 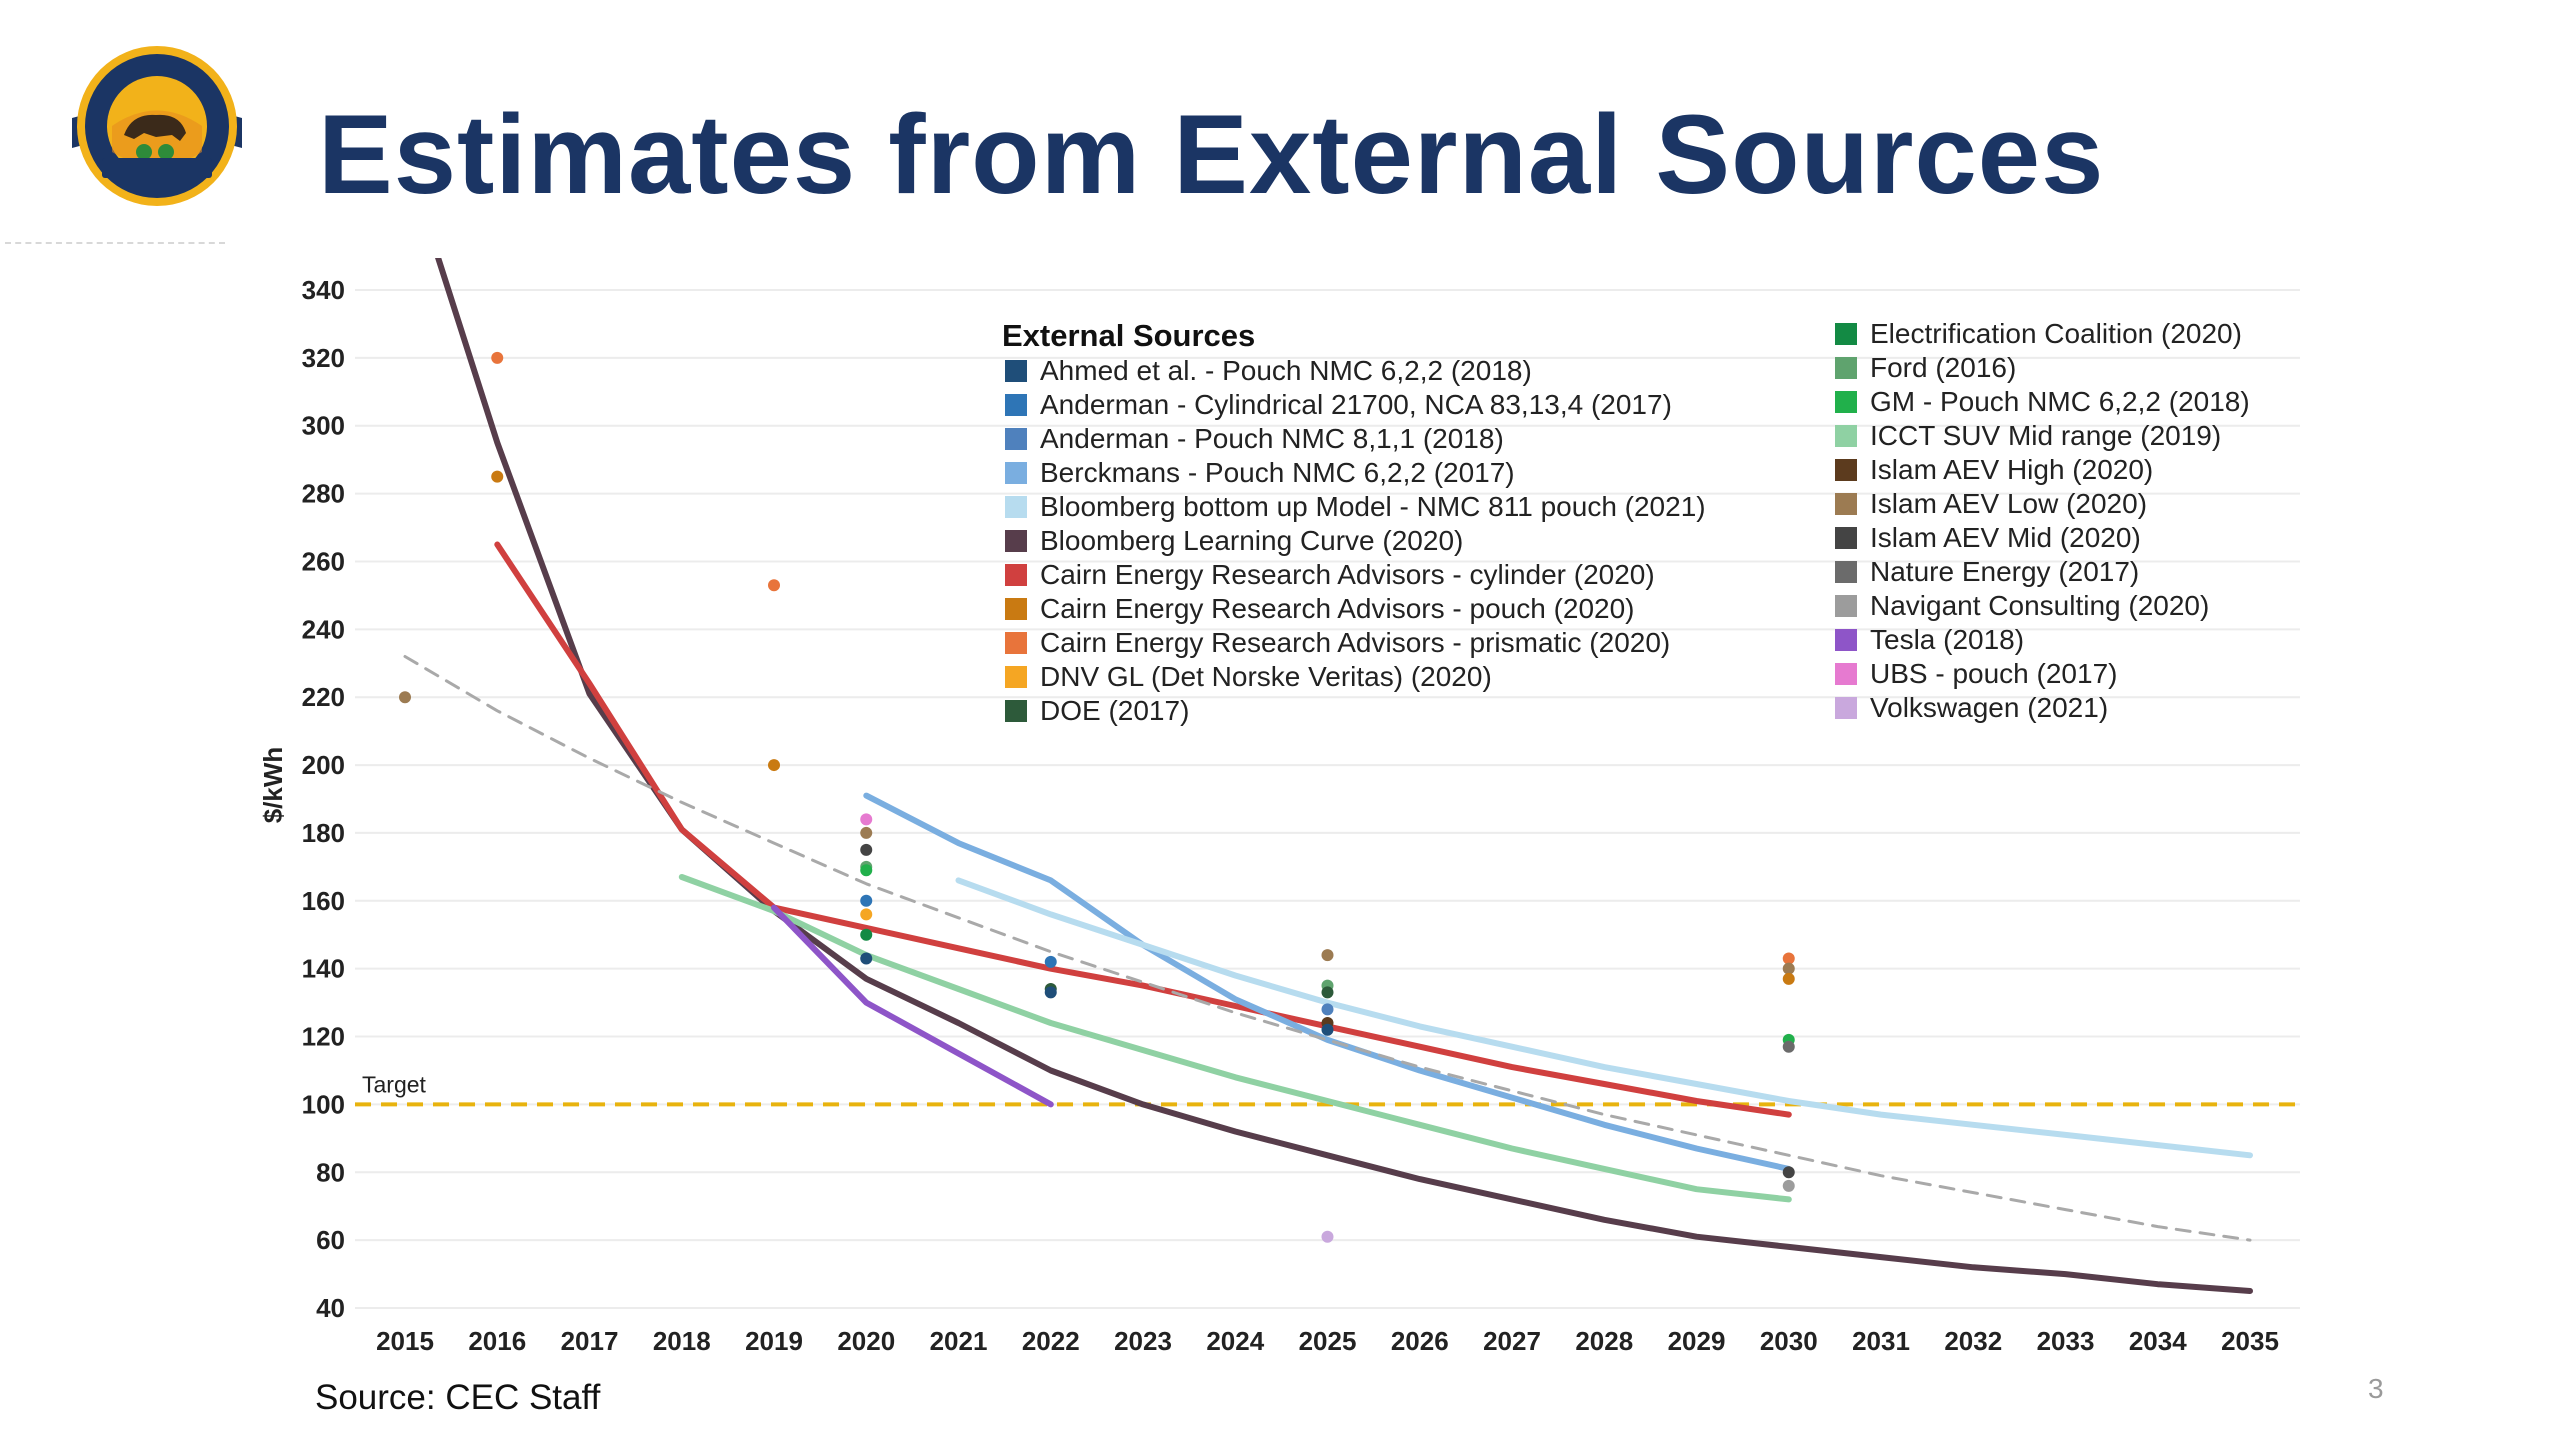 What do you see at coordinates (323, 1037) in the screenshot?
I see `y-tick-label: 120` at bounding box center [323, 1037].